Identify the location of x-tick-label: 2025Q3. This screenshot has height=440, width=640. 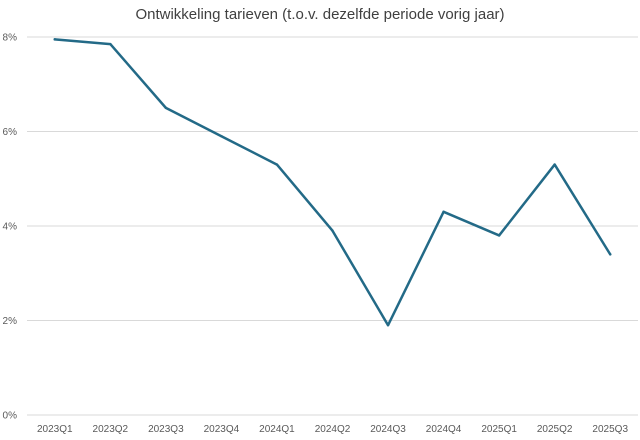
(610, 429).